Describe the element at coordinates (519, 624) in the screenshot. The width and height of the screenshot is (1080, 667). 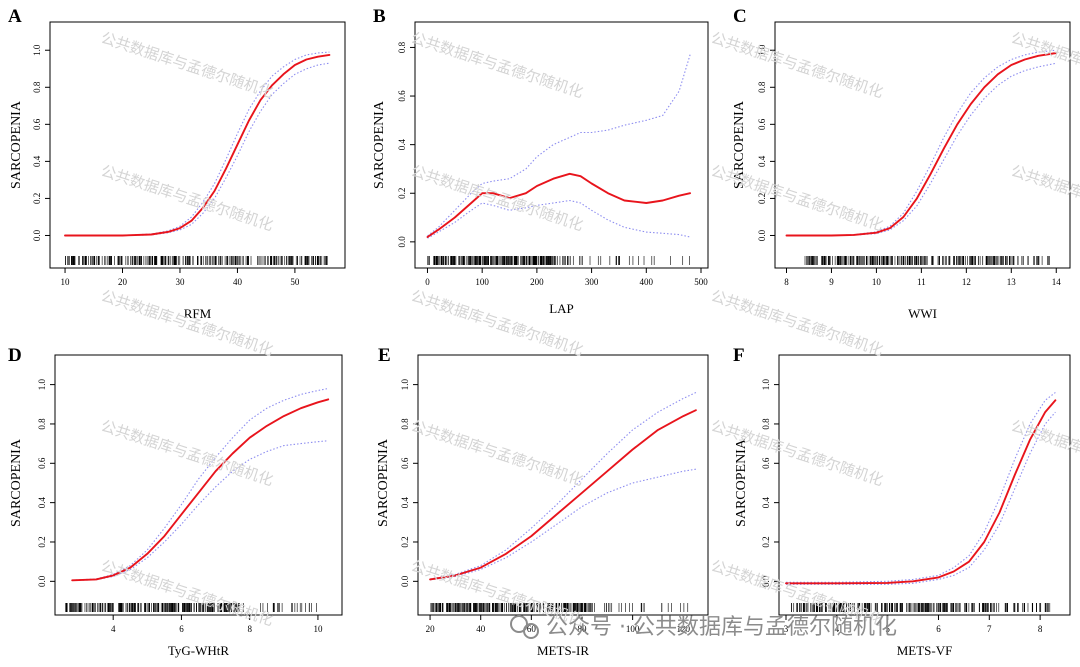
I see `wechat-icon` at that location.